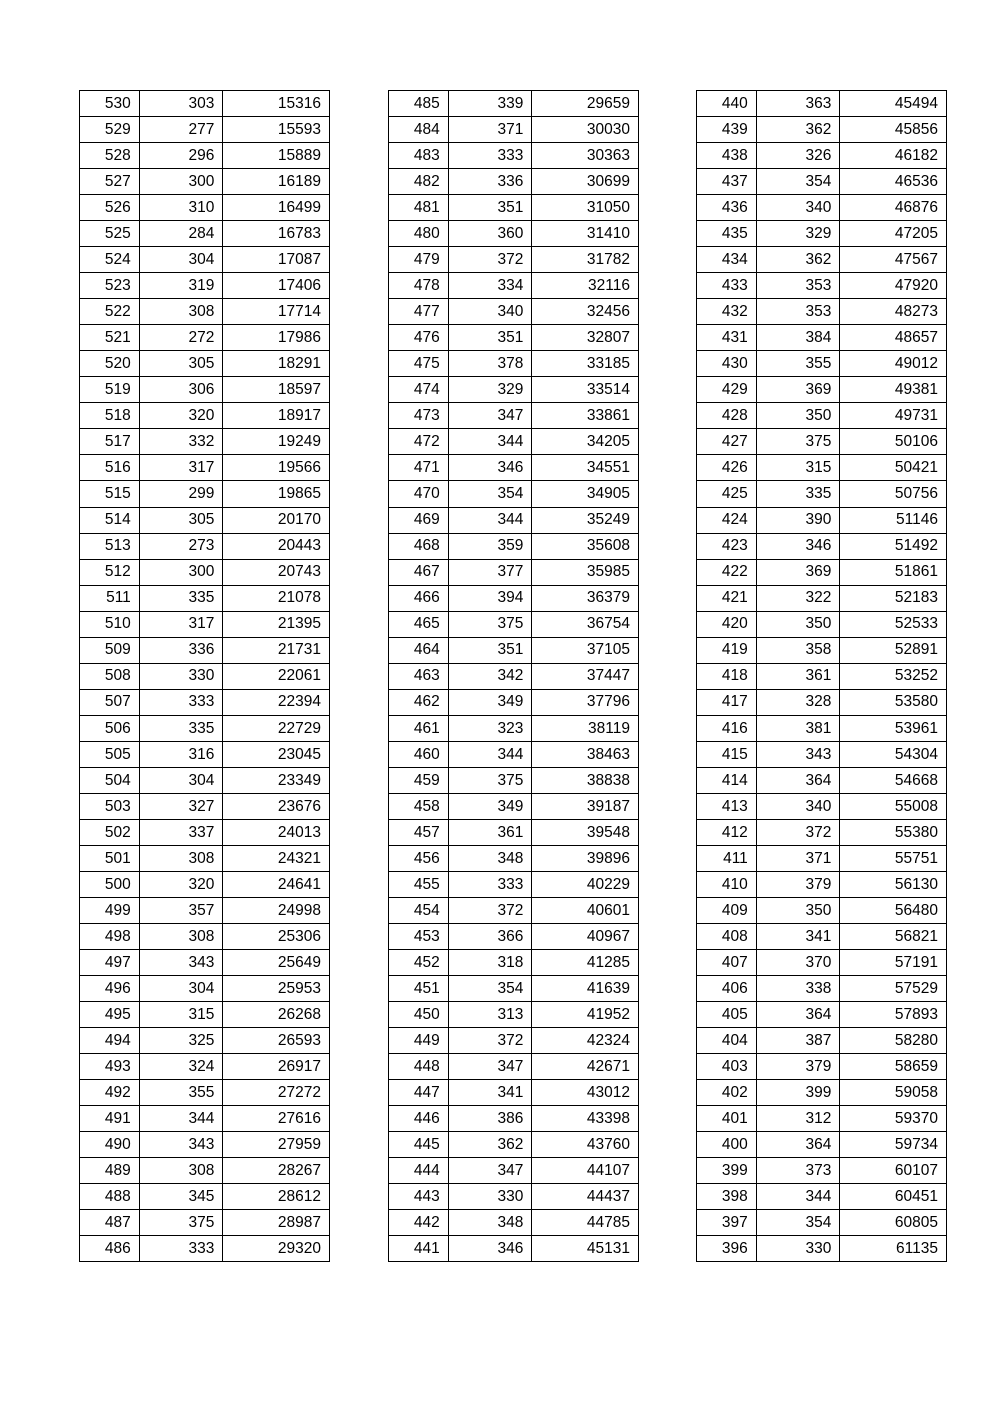 This screenshot has height=1414, width=1000. What do you see at coordinates (109, 156) in the screenshot?
I see `score-cell: 528` at bounding box center [109, 156].